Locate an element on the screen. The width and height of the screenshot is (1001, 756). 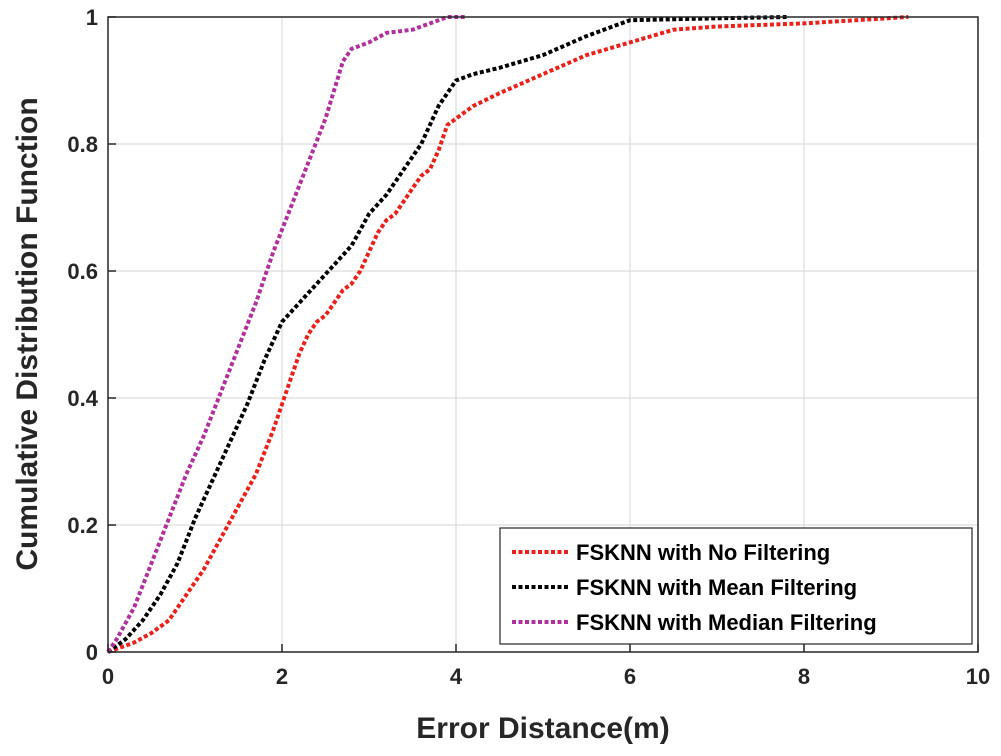
legend-label-2: FSKNN with Mean Filtering is located at coordinates (716, 587).